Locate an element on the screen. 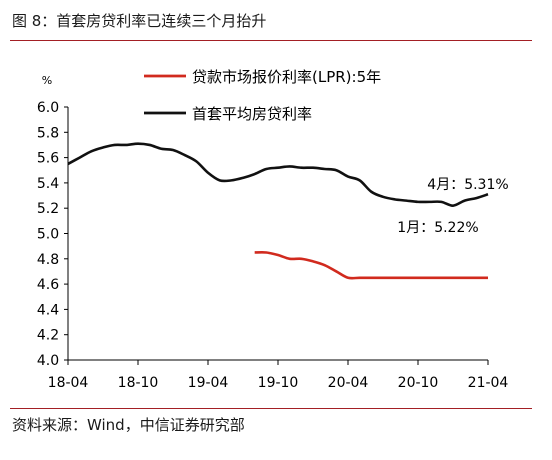 This screenshot has height=460, width=552. lpr-5y-line is located at coordinates (371, 265).